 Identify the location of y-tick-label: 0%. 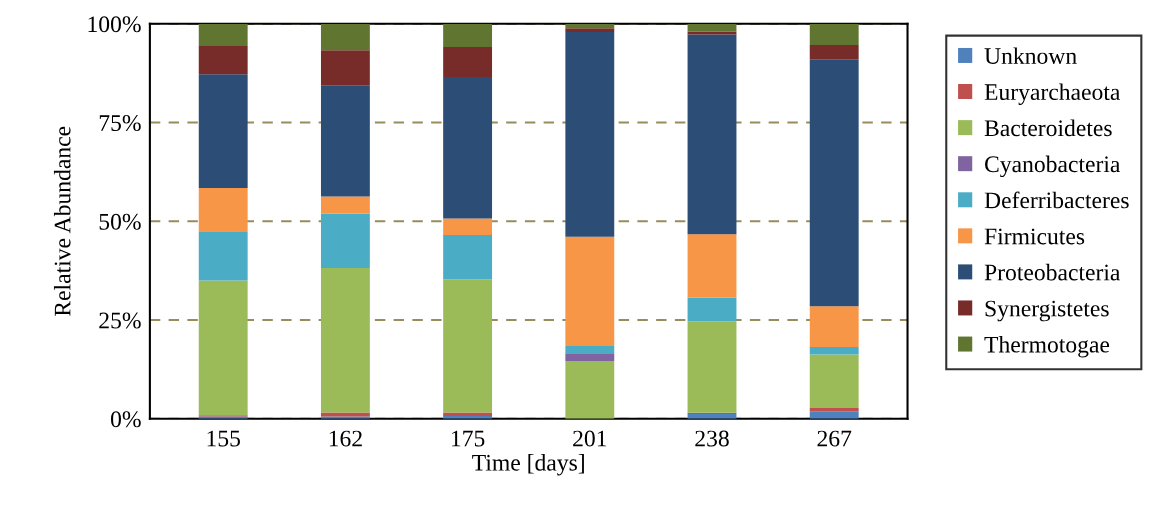
(125, 419).